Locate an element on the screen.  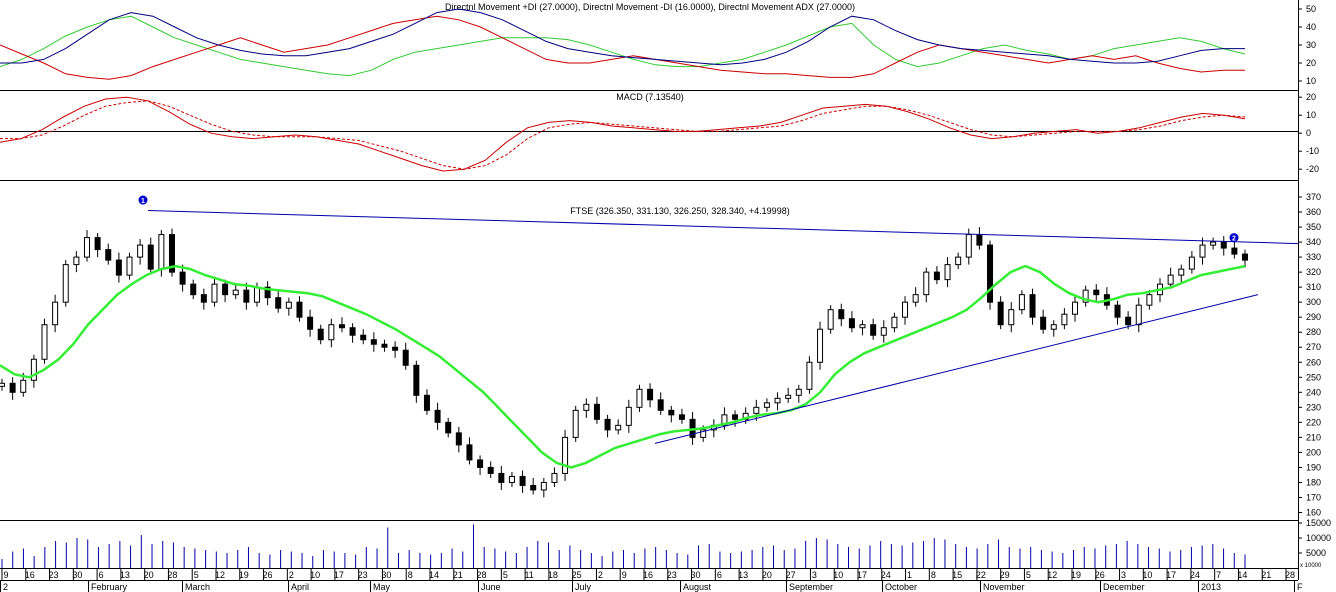
x-day-label: 19 is located at coordinates (1076, 575).